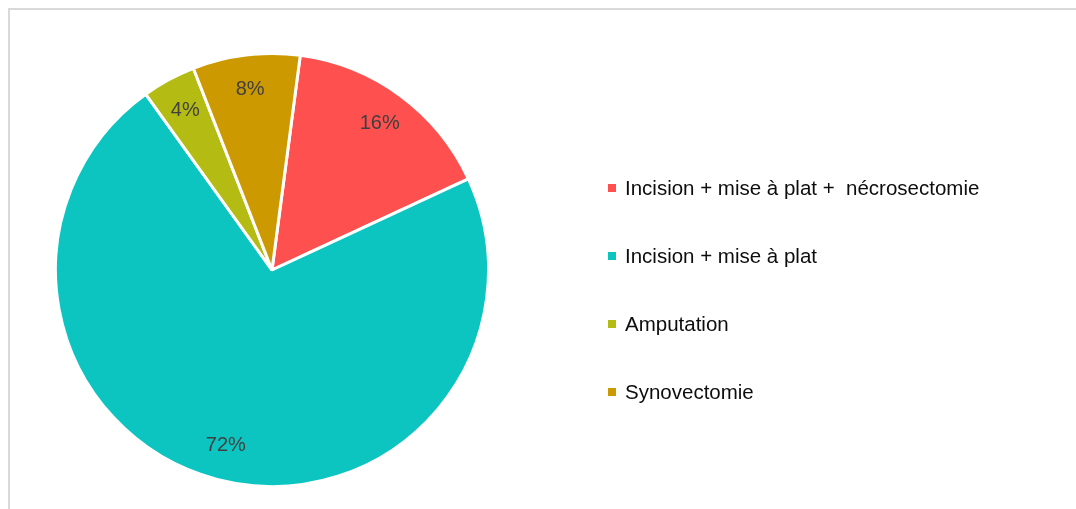 This screenshot has width=1076, height=509. Describe the element at coordinates (379, 121) in the screenshot. I see `data-label: 16%` at that location.